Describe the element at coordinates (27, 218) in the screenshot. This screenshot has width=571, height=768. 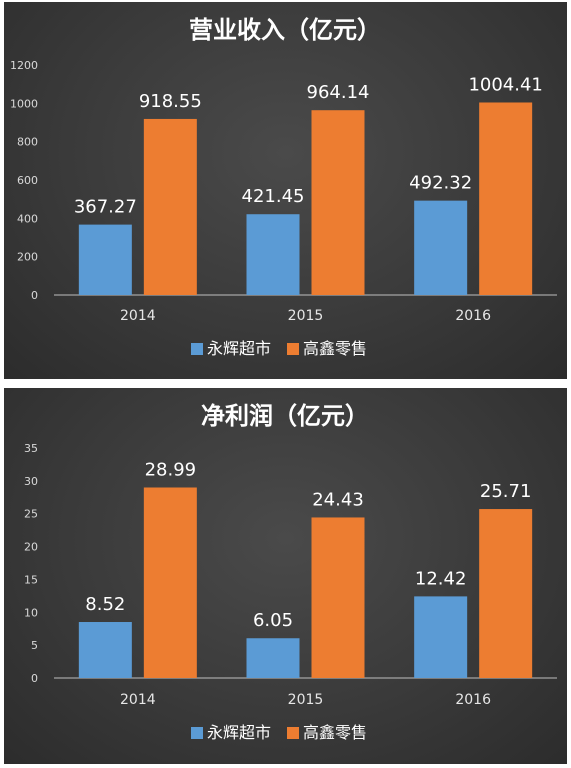
I see `y-tick-label: 400` at that location.